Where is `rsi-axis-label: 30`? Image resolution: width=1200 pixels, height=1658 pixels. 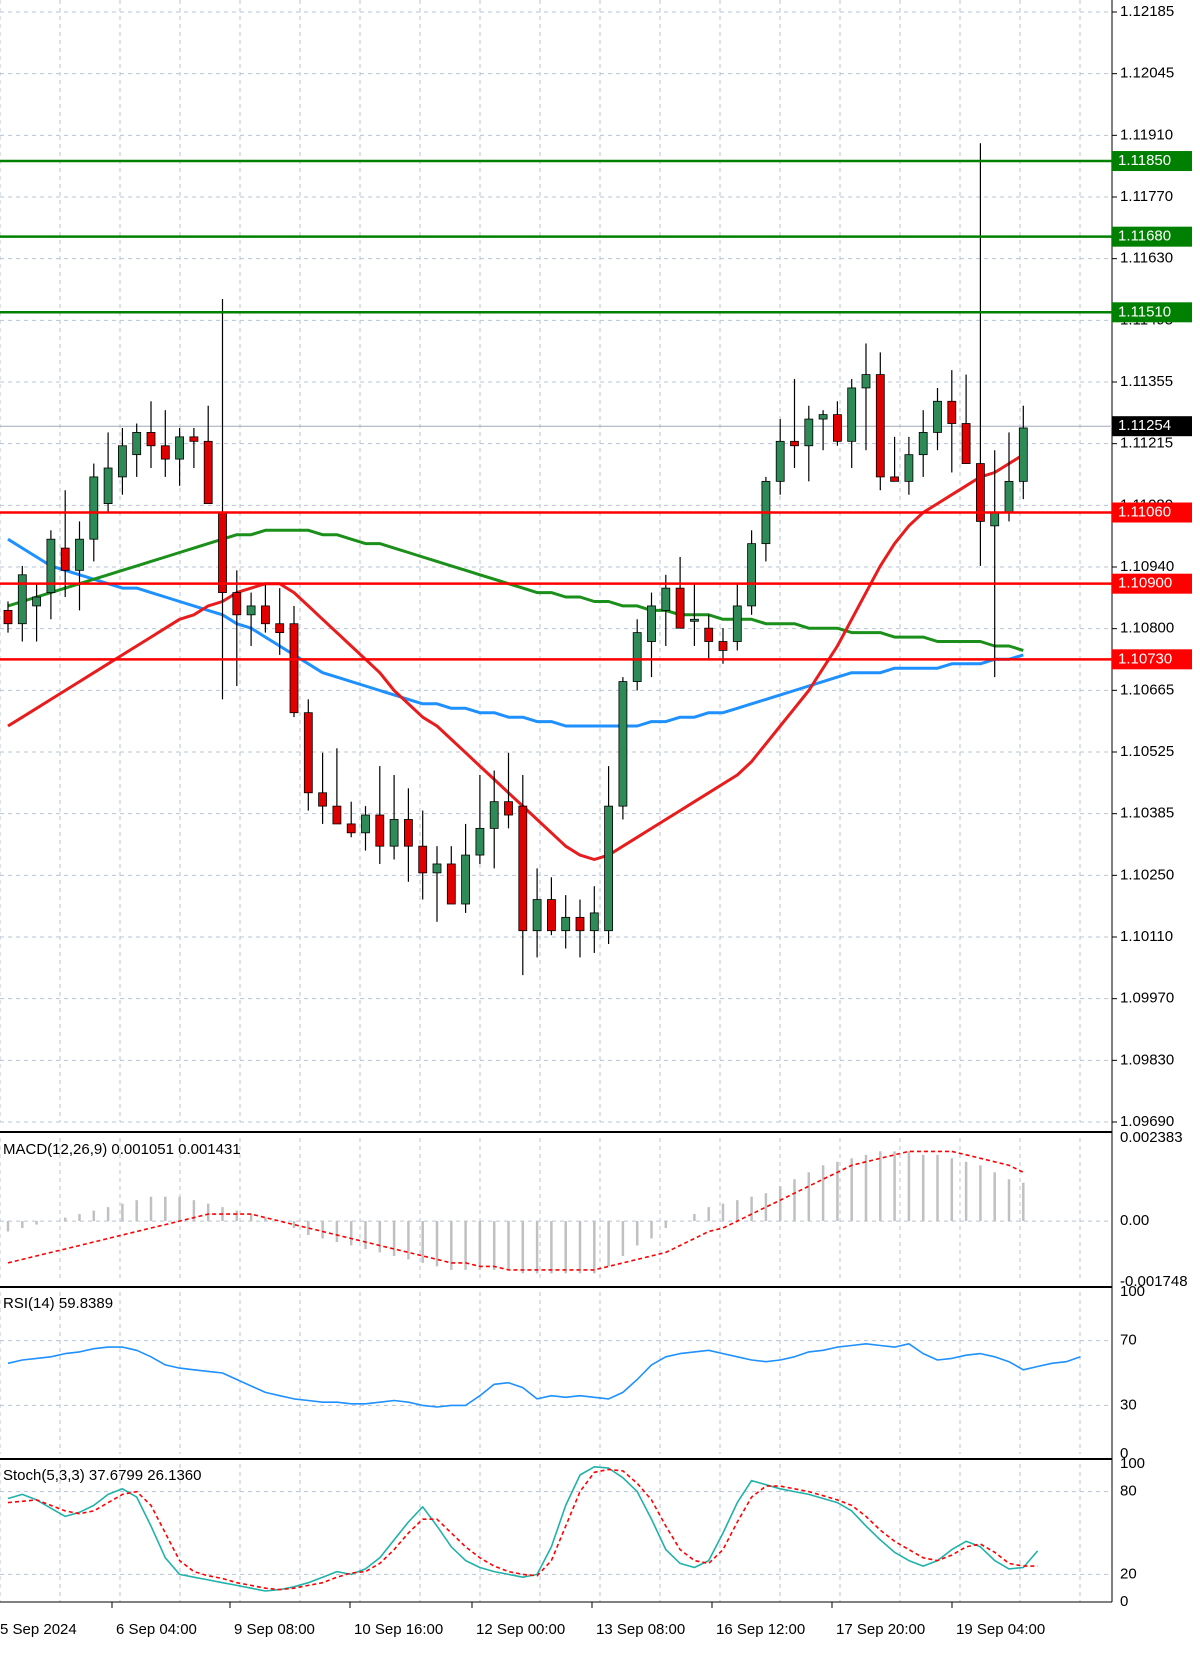
rsi-axis-label: 30 is located at coordinates (1128, 1404).